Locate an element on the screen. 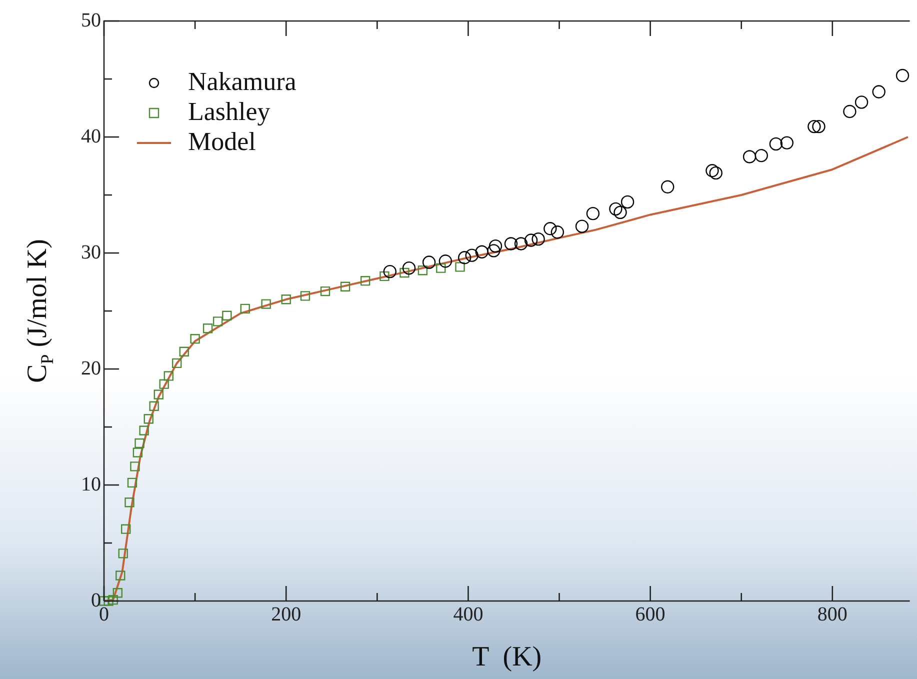 This screenshot has height=679, width=917. x-tick-label: 200 is located at coordinates (286, 614).